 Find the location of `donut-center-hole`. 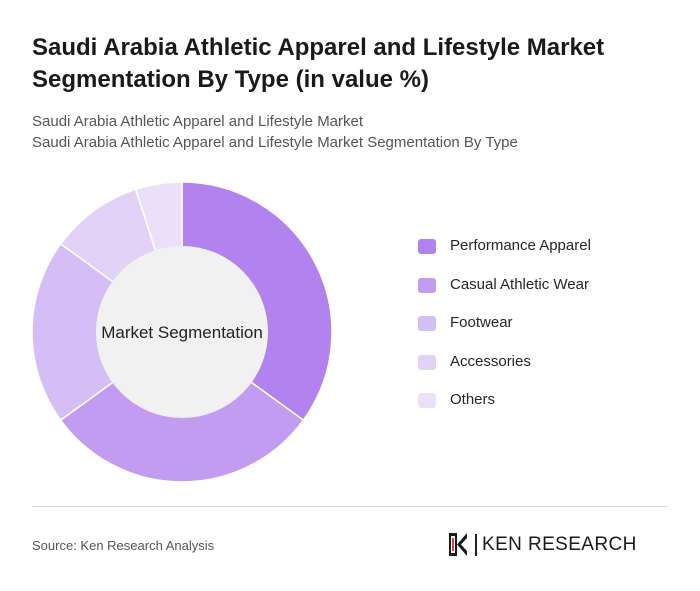

donut-center-hole is located at coordinates (182, 332).